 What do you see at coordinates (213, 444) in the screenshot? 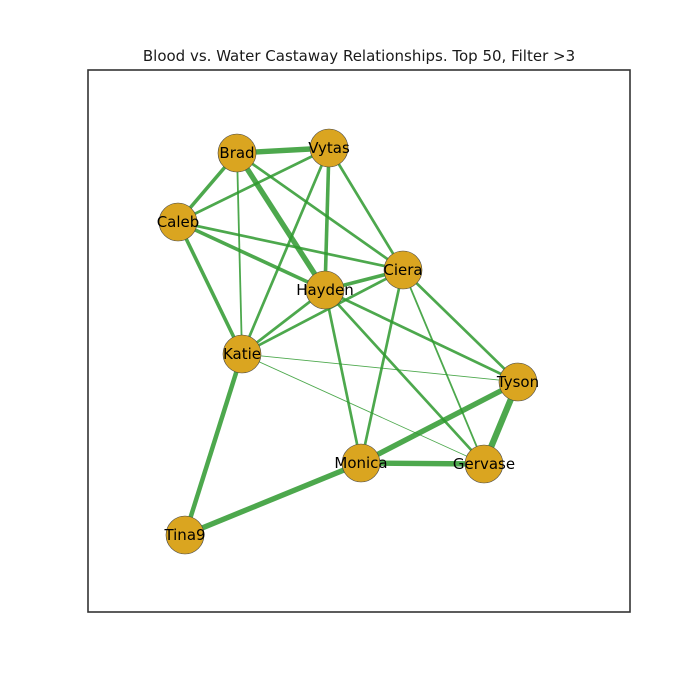
I see `edge-katie-tina9` at bounding box center [213, 444].